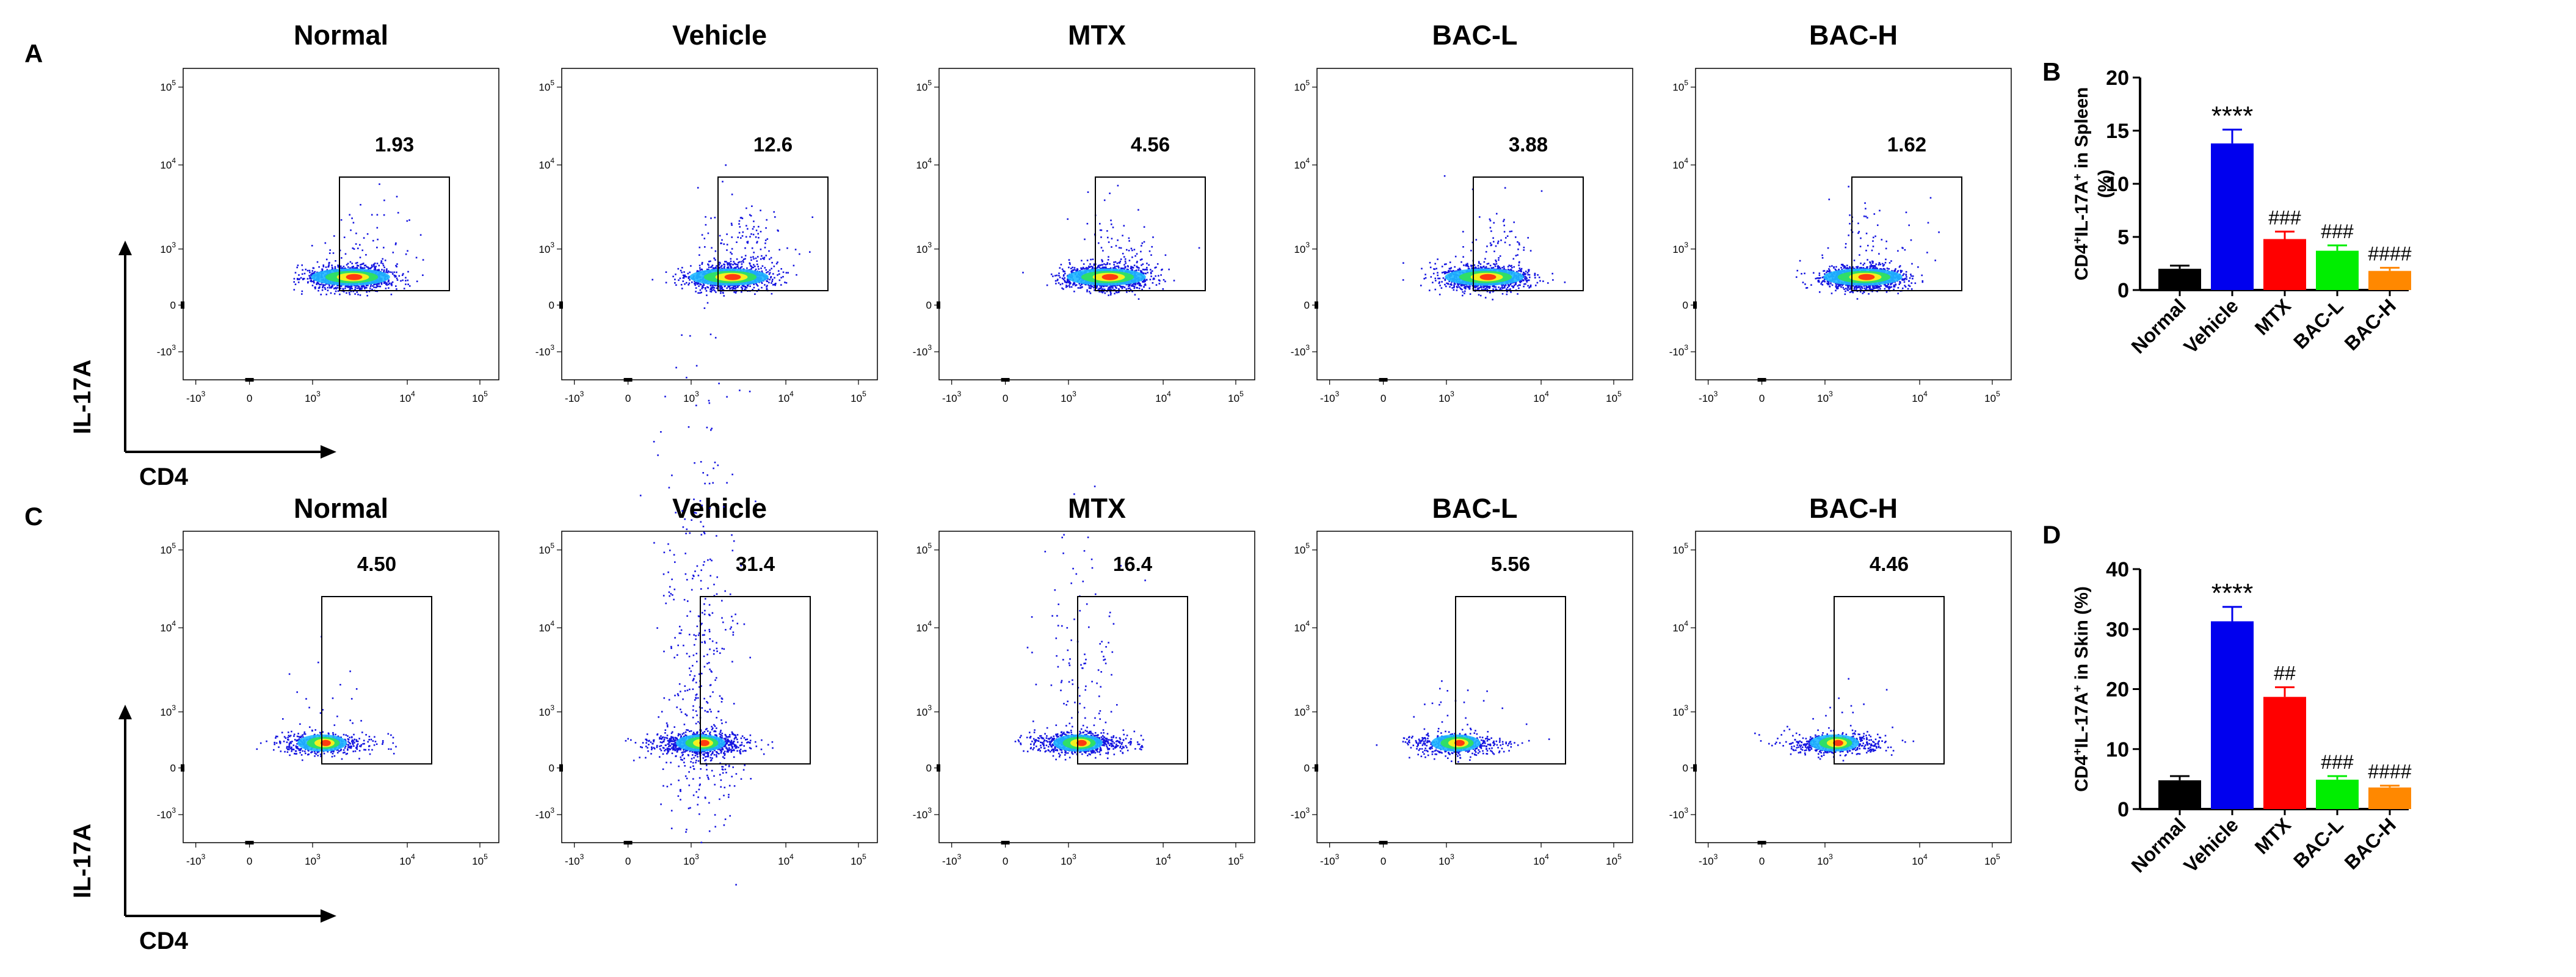 This screenshot has width=2576, height=977. Describe the element at coordinates (1005, 398) in the screenshot. I see `x-tick-label: 0` at that location.